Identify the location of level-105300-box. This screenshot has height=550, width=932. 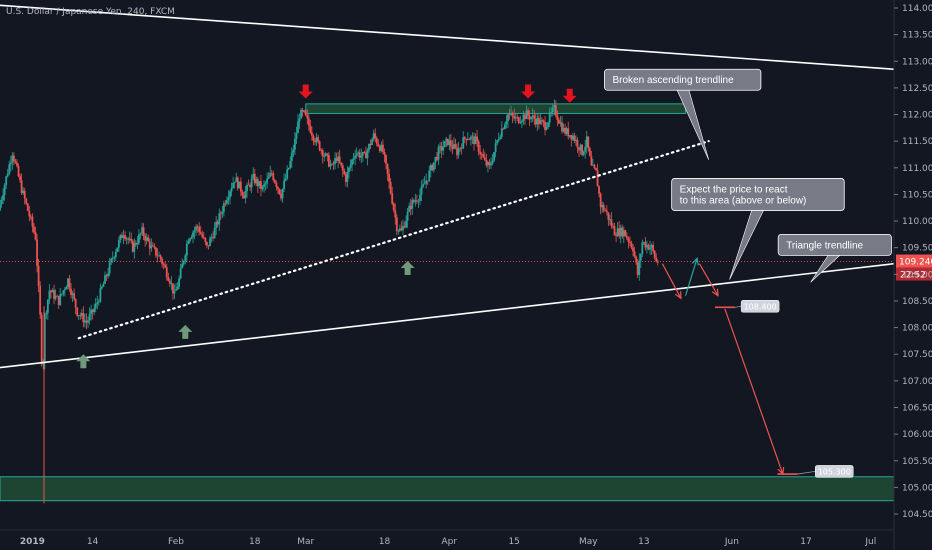
(834, 471).